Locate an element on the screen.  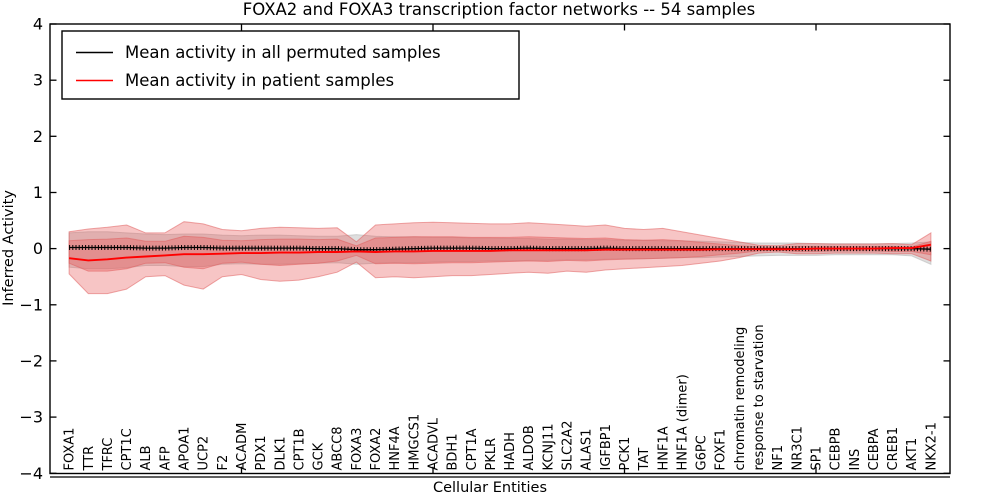
x-category-label: TTR is located at coordinates (89, 459).